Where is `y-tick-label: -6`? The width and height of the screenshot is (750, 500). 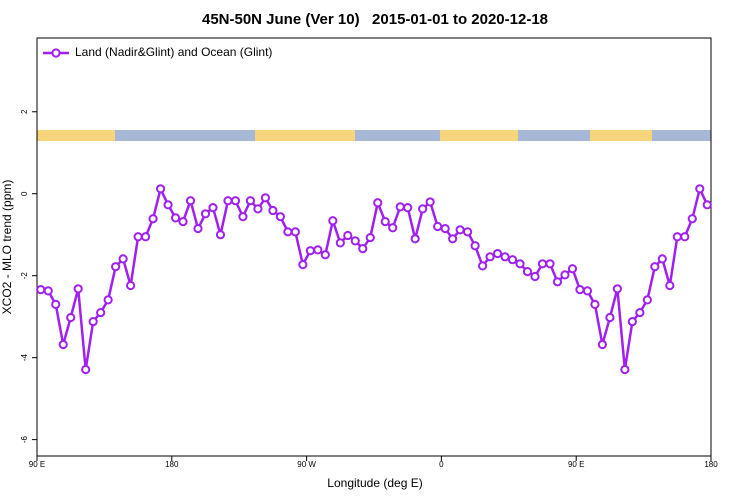 y-tick-label: -6 is located at coordinates (24, 440).